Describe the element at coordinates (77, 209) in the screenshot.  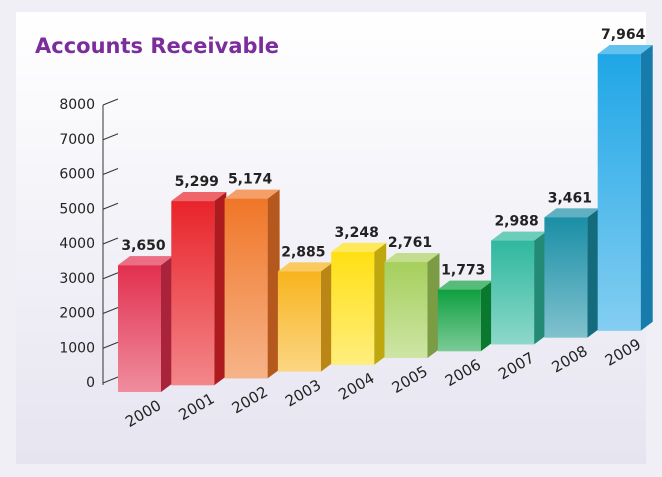
I see `y-tick-label: 5000` at that location.